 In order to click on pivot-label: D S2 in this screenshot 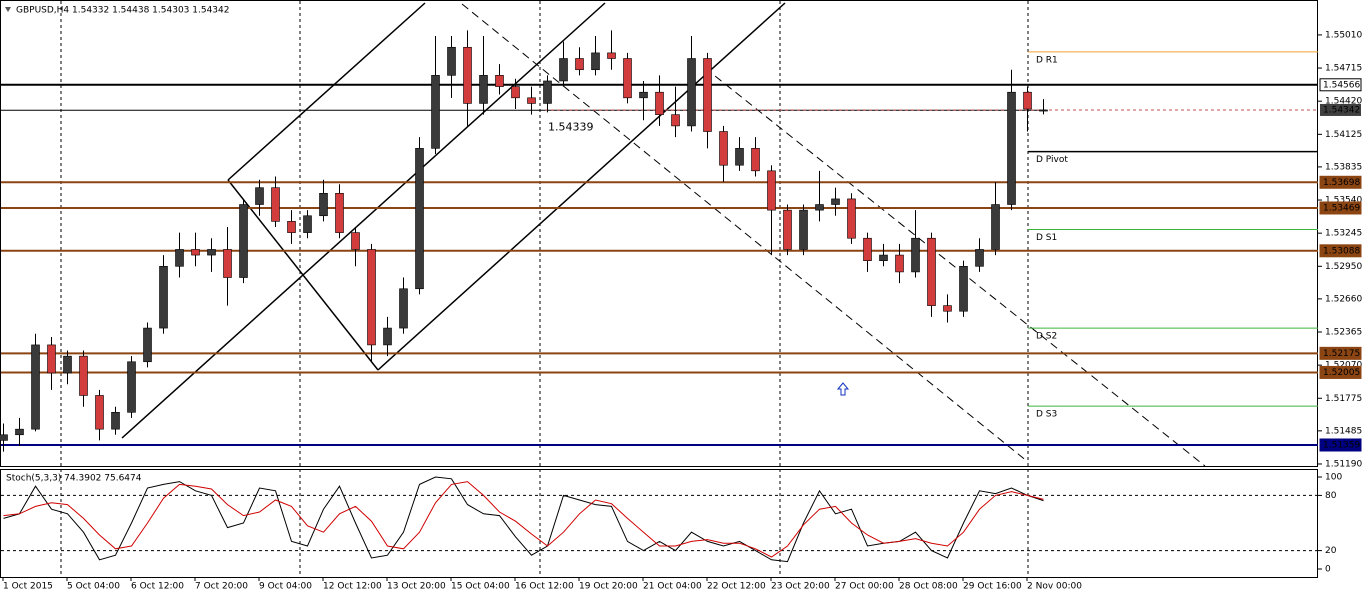, I will do `click(1046, 337)`.